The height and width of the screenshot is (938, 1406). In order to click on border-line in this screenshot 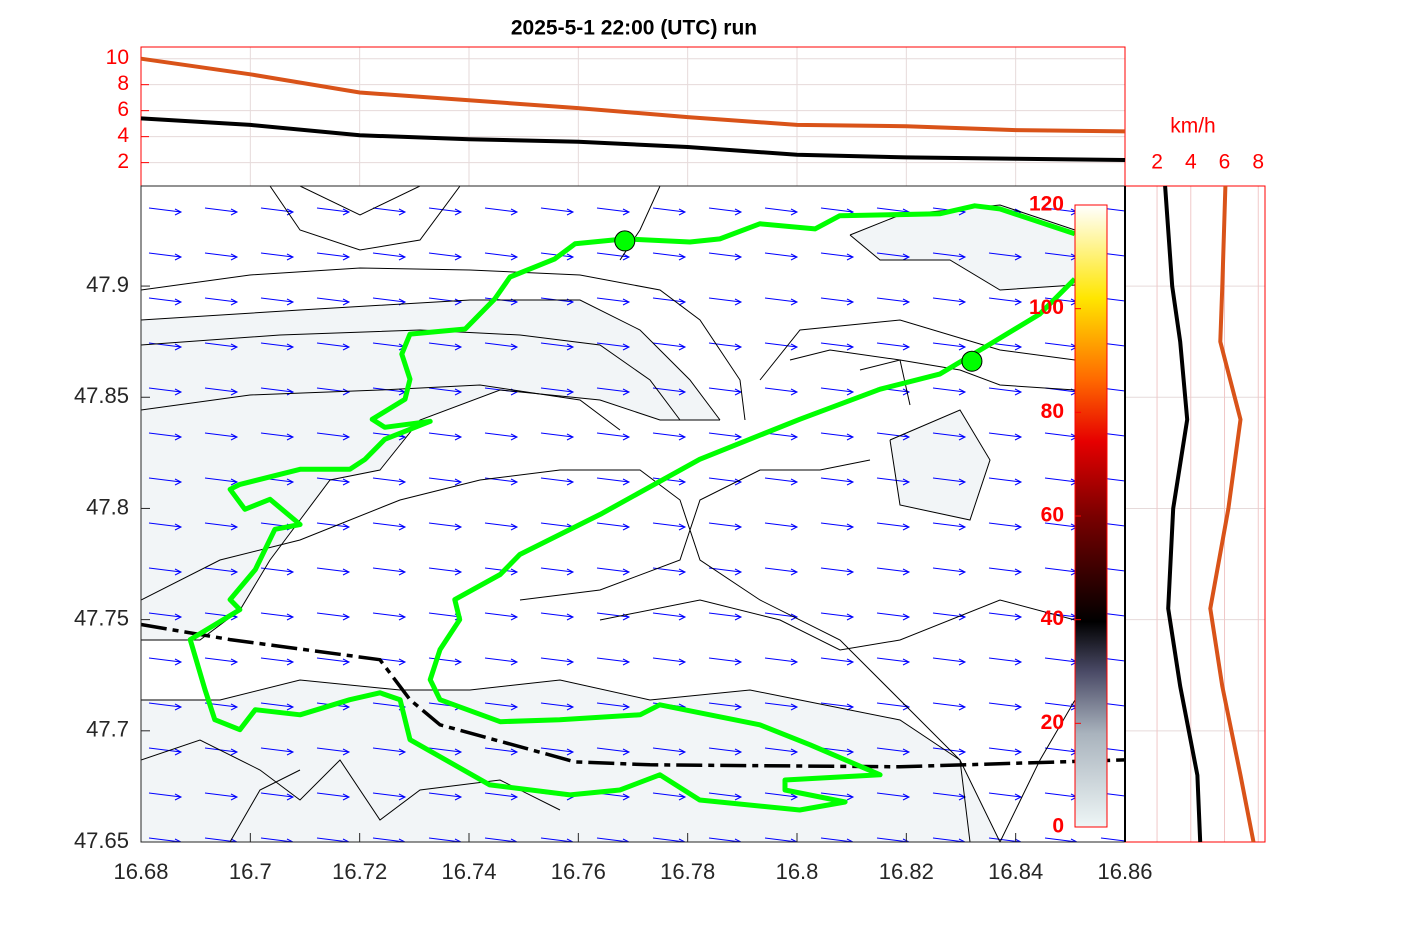, I will do `click(633, 695)`.